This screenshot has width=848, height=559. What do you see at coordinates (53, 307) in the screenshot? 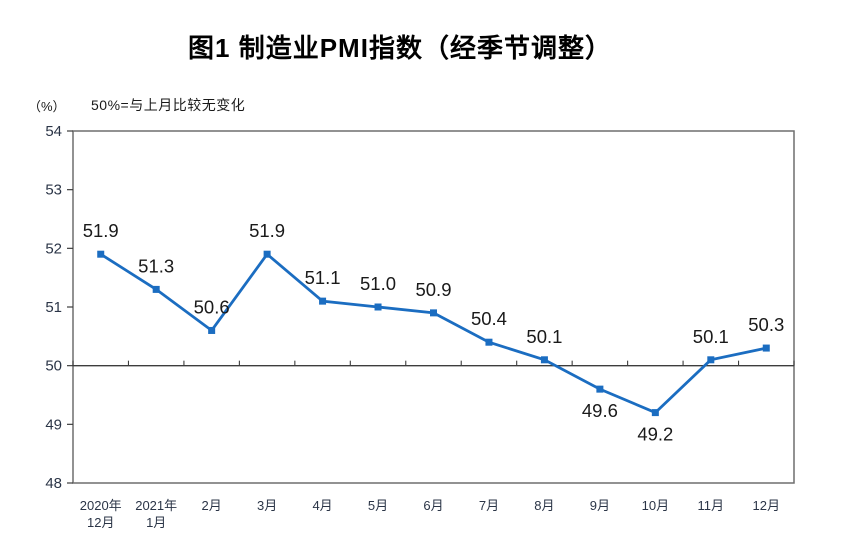
I see `y-axis-label: 51` at bounding box center [53, 307].